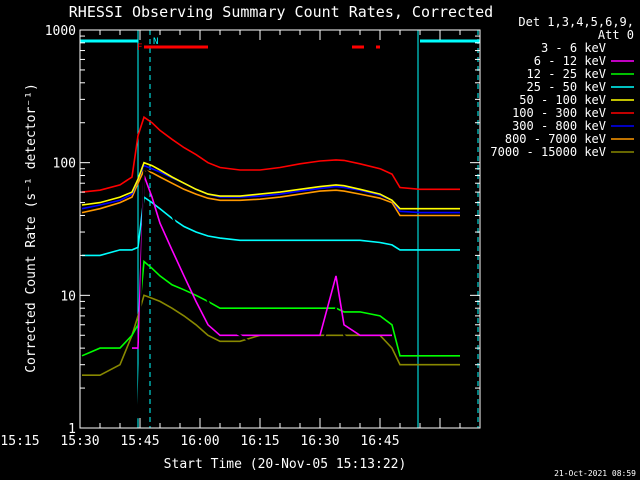 The image size is (640, 480). Describe the element at coordinates (285, 464) in the screenshot. I see `x-axis-label: Start Time (20-Nov-05 15:13:22)` at that location.